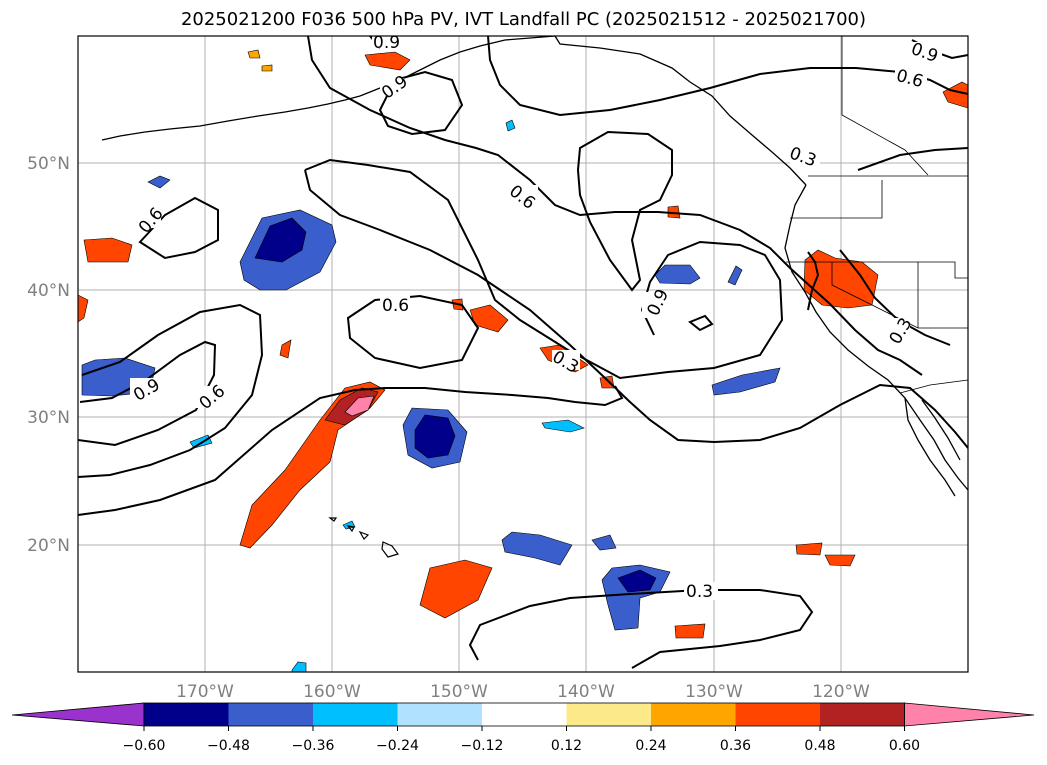 The width and height of the screenshot is (1047, 765). I want to click on hawaii-island-main, so click(390, 549).